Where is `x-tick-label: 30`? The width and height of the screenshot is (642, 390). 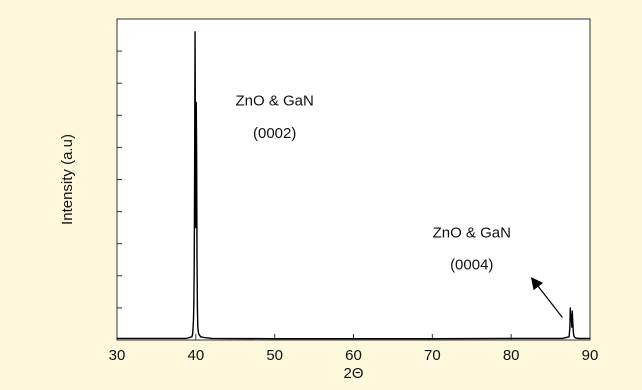
x-tick-label: 30 is located at coordinates (117, 355).